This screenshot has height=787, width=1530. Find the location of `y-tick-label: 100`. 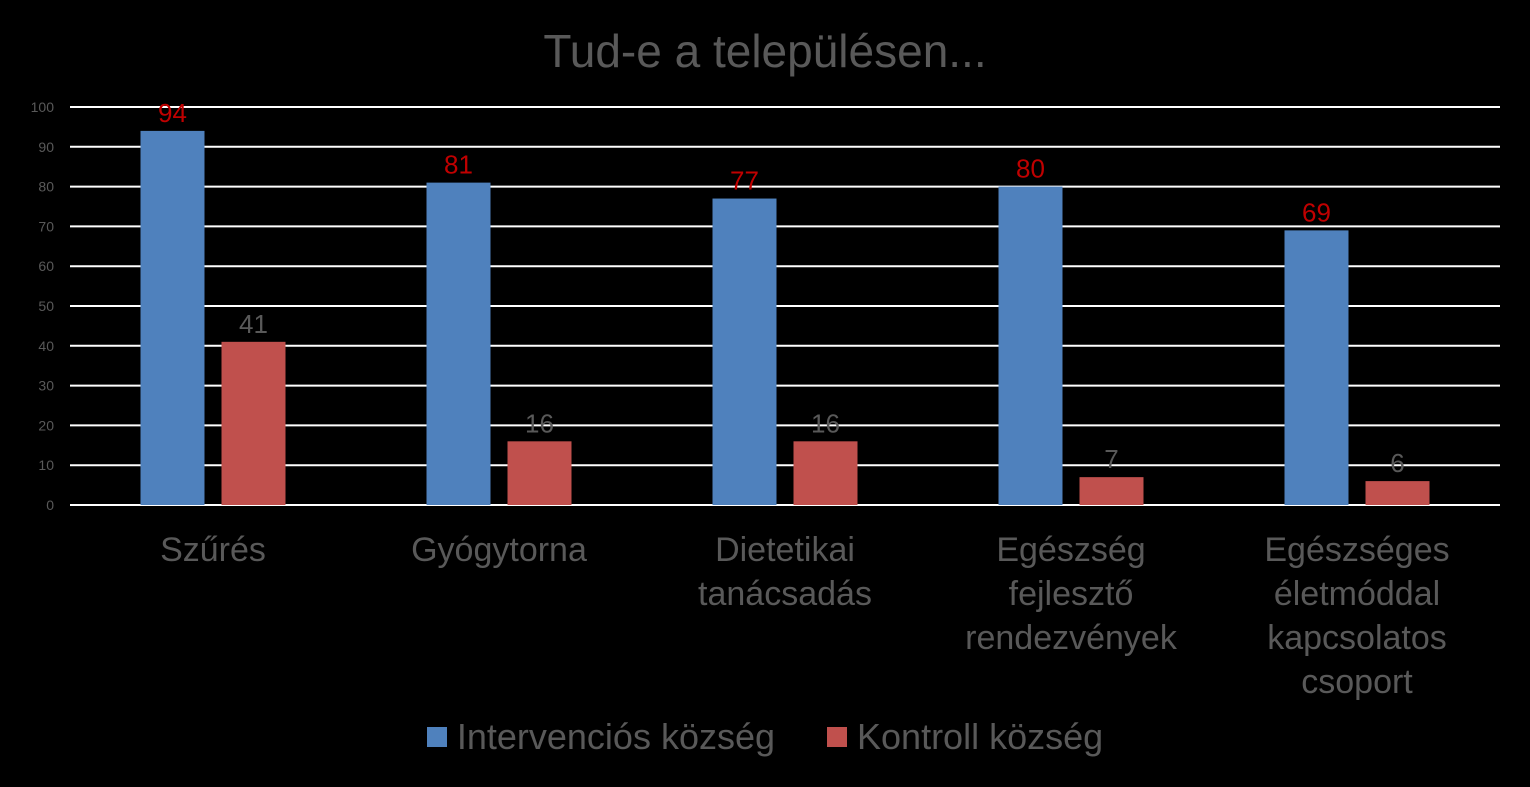

y-tick-label: 100 is located at coordinates (43, 107).